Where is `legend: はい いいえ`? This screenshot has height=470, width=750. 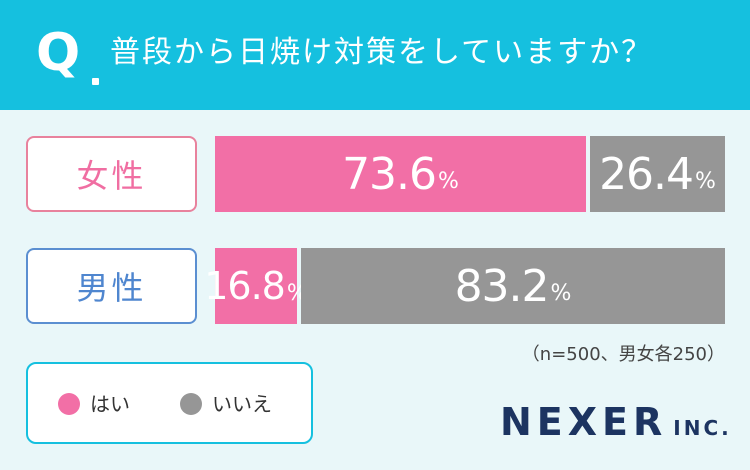
legend: はい いいえ is located at coordinates (169, 403).